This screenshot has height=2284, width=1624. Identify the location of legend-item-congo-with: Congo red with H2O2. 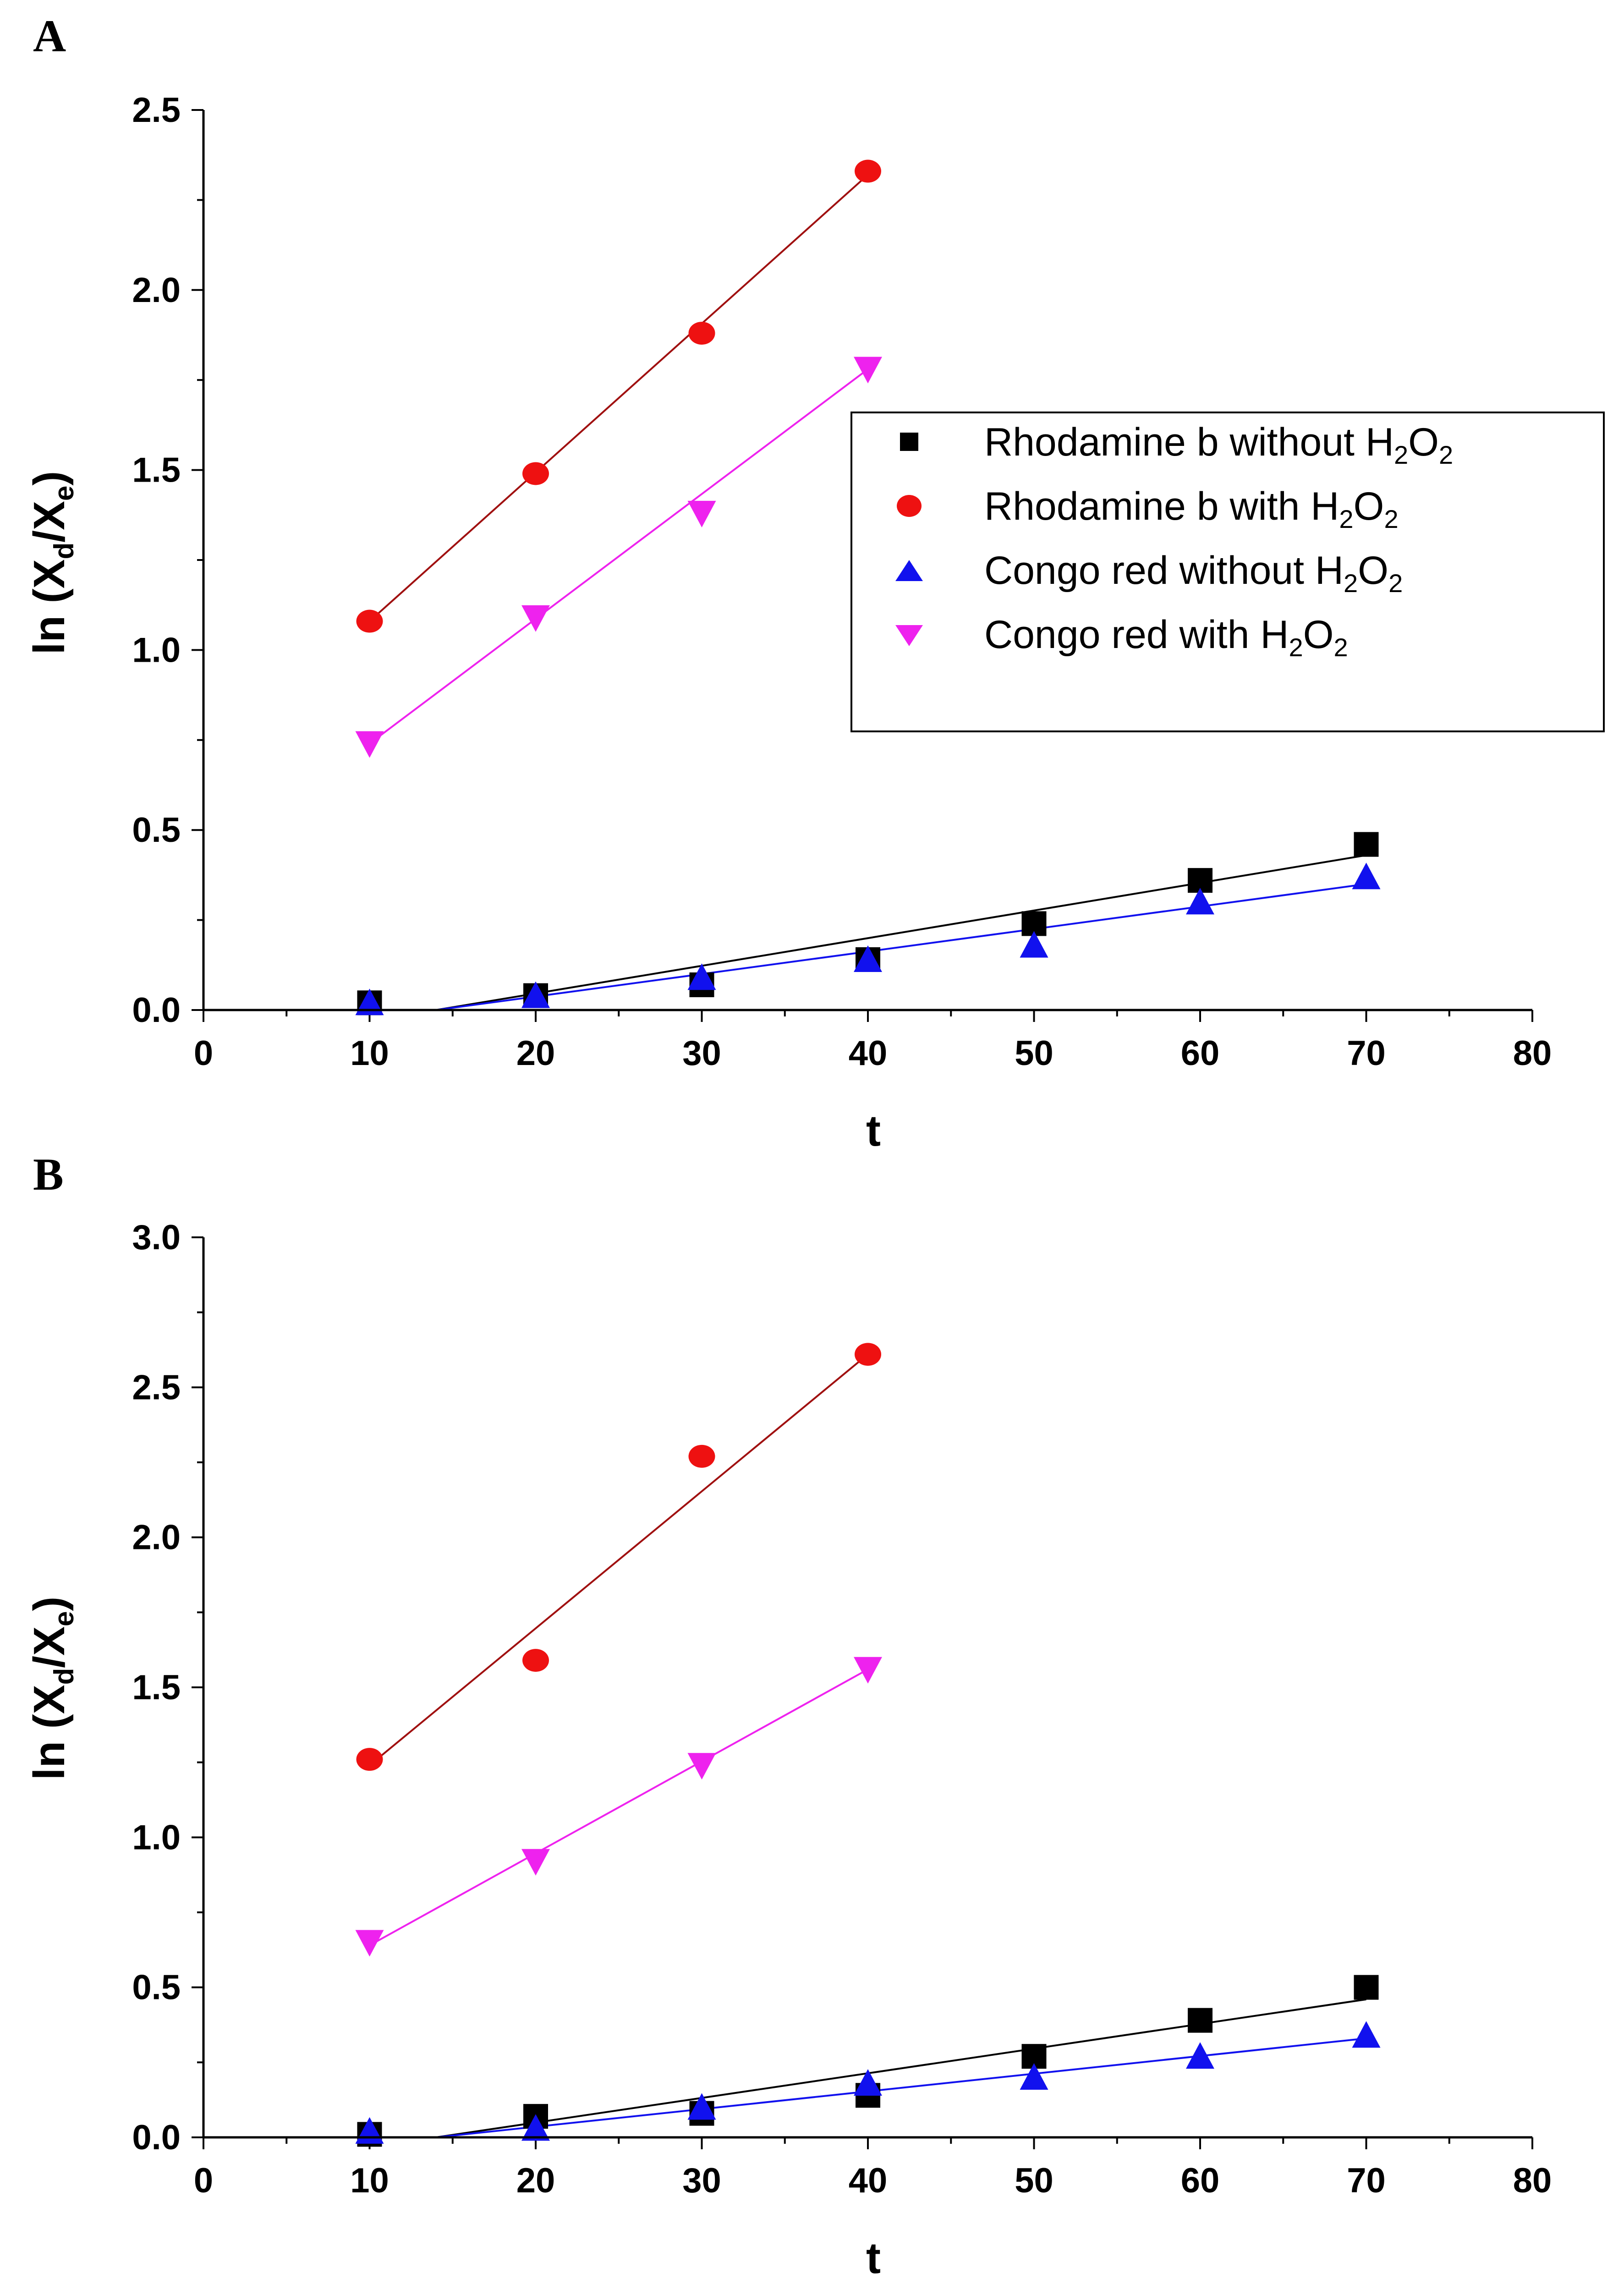
(1121, 637).